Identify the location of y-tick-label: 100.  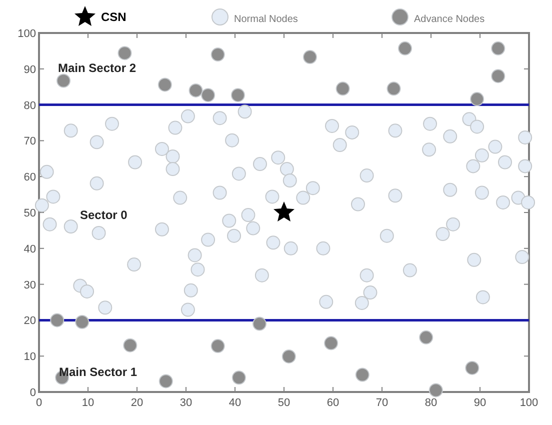
(27, 34).